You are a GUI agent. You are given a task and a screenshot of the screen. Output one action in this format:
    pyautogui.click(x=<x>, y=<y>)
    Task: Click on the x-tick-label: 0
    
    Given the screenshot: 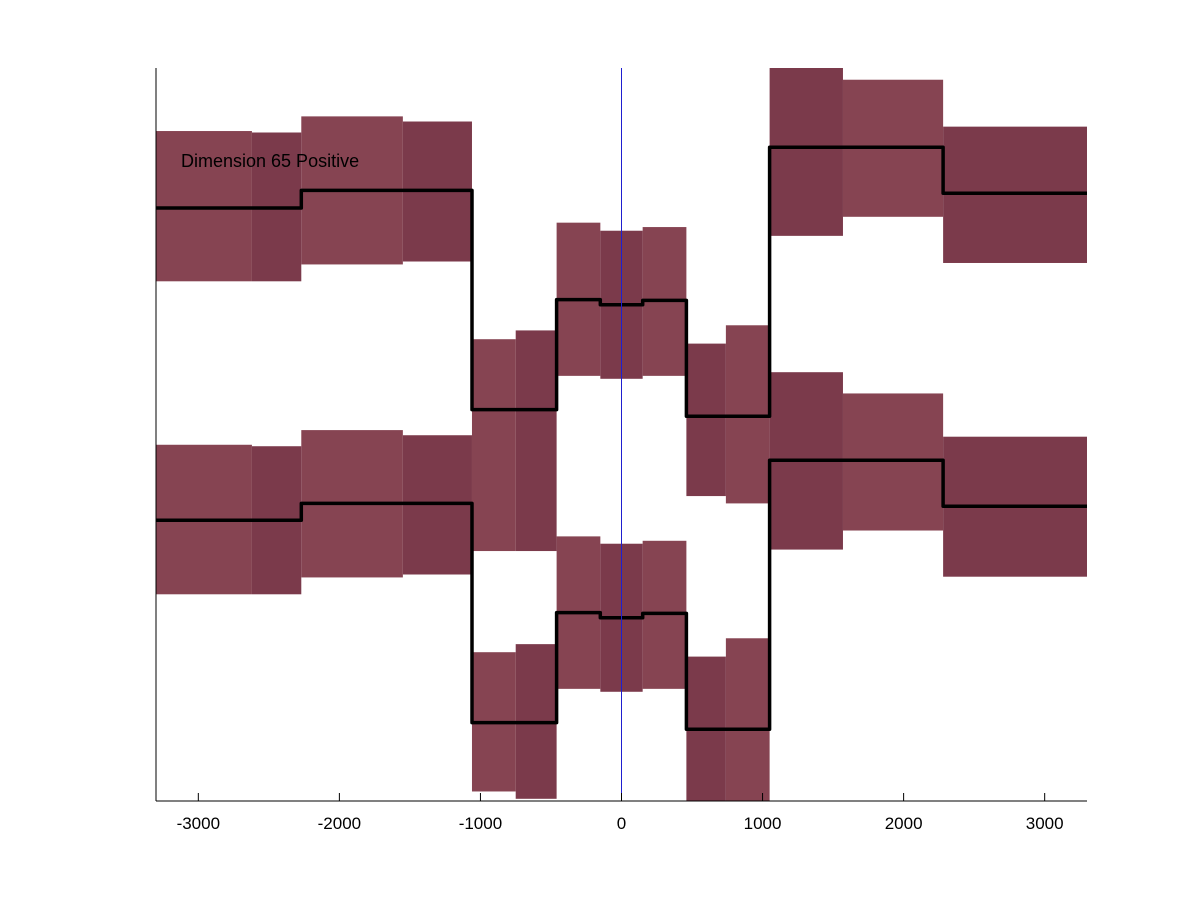 What is the action you would take?
    pyautogui.click(x=621, y=823)
    